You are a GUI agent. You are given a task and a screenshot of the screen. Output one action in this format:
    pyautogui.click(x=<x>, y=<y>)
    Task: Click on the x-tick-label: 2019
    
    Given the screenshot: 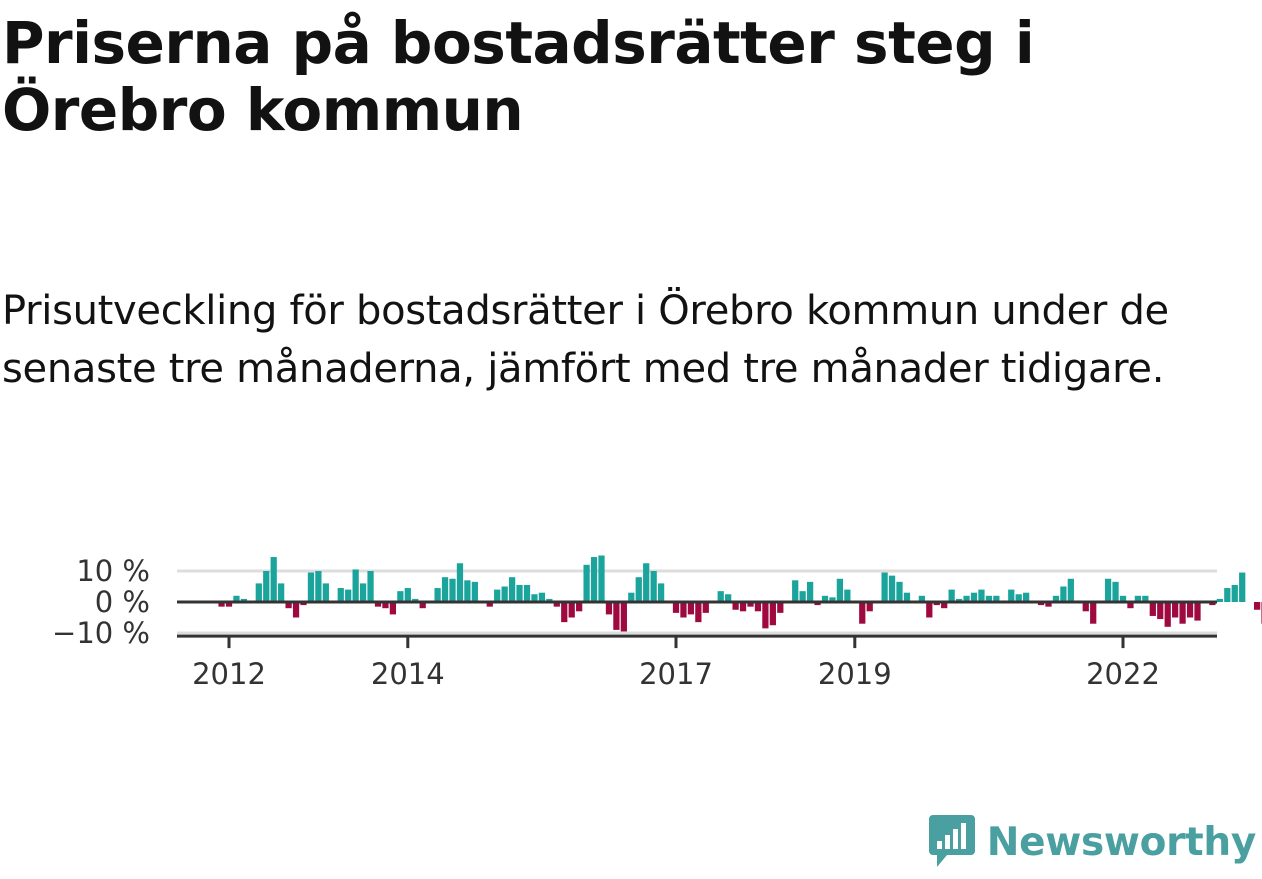 What is the action you would take?
    pyautogui.click(x=855, y=674)
    